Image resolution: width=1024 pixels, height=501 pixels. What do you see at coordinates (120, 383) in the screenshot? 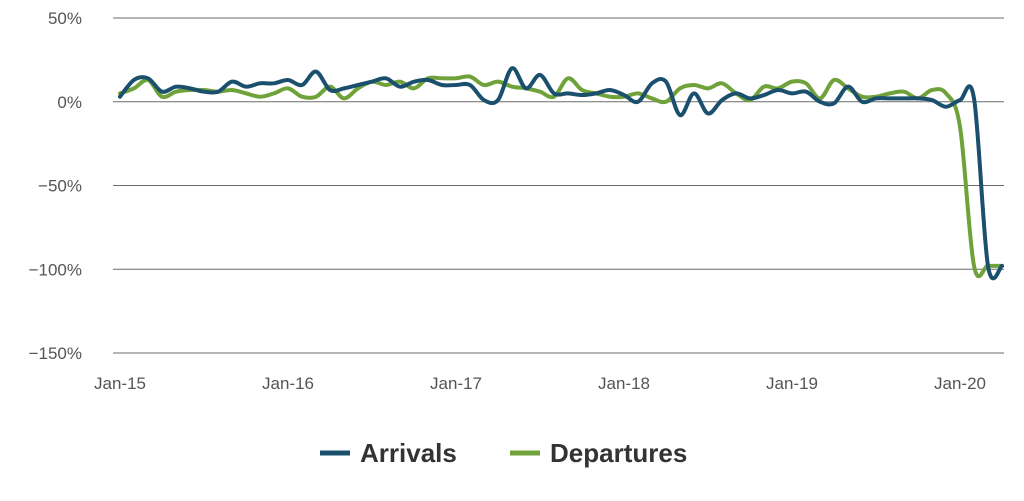
I see `x-tick-label: Jan-15` at bounding box center [120, 383].